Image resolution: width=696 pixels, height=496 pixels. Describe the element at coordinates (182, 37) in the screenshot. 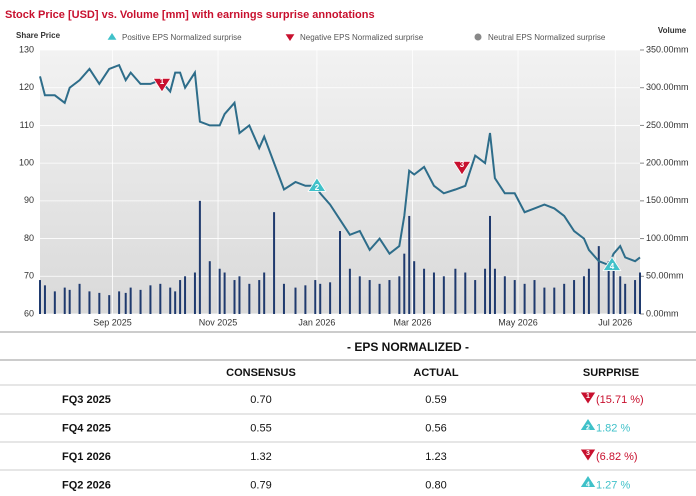

I see `legend-label: Positive EPS Normalized surprise` at that location.